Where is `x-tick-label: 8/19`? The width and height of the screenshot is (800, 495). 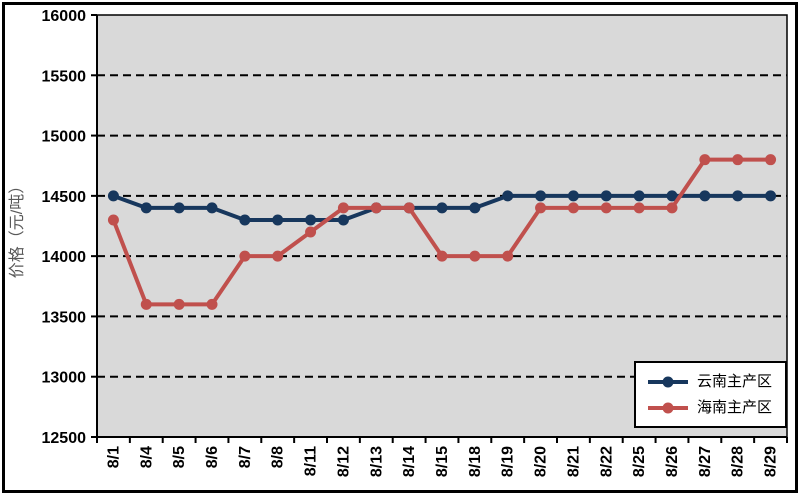 x-tick-label: 8/19 is located at coordinates (508, 461).